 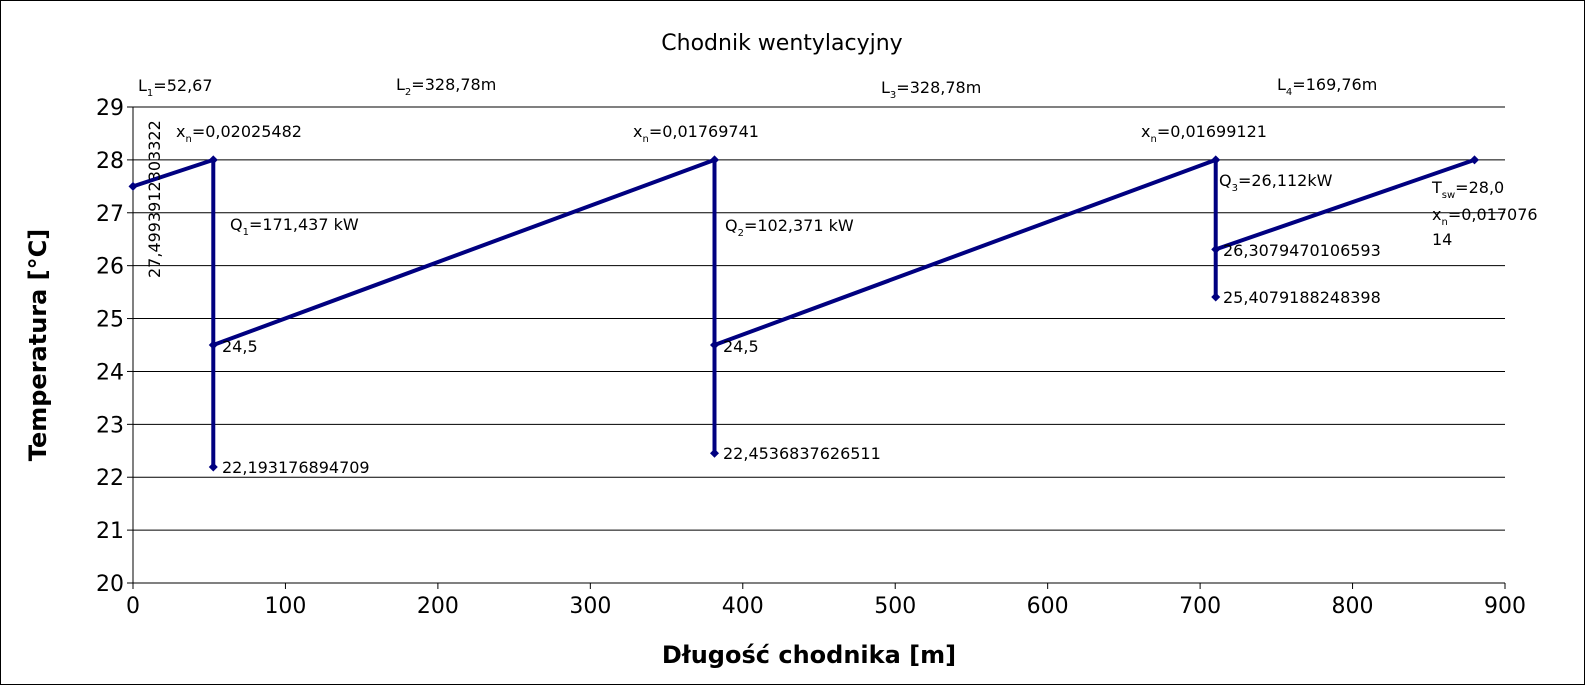 I want to click on x-ticks: 0 100 200 300 400 500 600 700 800 900, so click(x=826, y=601).